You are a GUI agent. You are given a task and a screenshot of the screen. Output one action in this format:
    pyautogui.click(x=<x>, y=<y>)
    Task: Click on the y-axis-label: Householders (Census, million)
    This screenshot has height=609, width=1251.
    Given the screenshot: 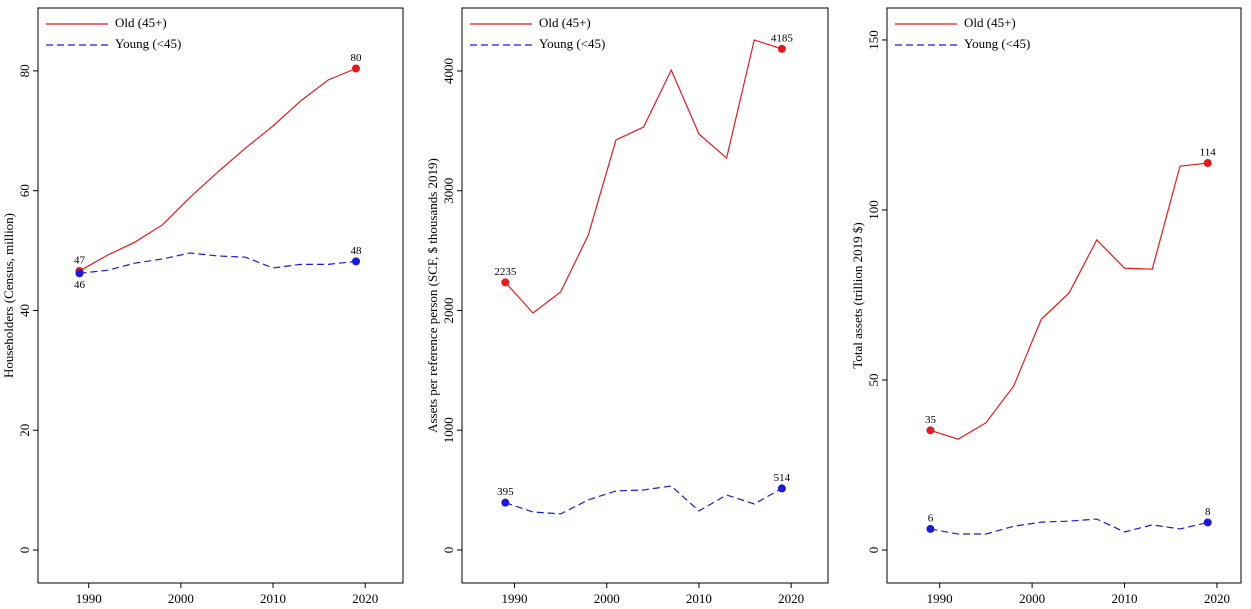 What is the action you would take?
    pyautogui.click(x=8, y=295)
    